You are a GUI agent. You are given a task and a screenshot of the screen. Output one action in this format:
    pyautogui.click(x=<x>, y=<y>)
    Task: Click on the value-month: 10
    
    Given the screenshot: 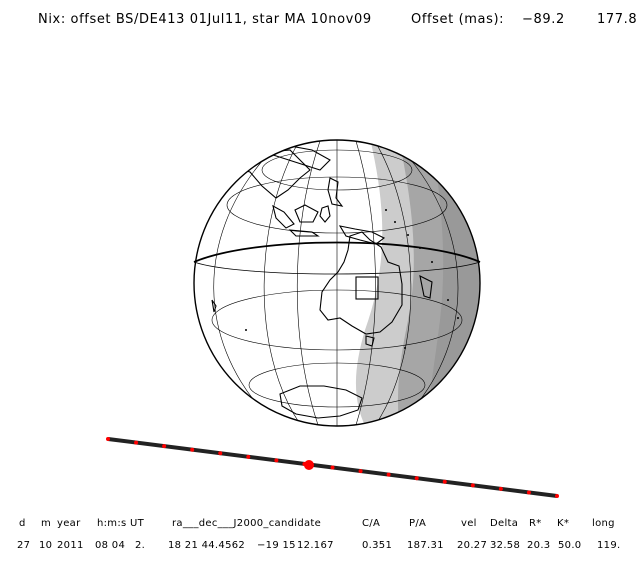 What is the action you would take?
    pyautogui.click(x=46, y=545)
    